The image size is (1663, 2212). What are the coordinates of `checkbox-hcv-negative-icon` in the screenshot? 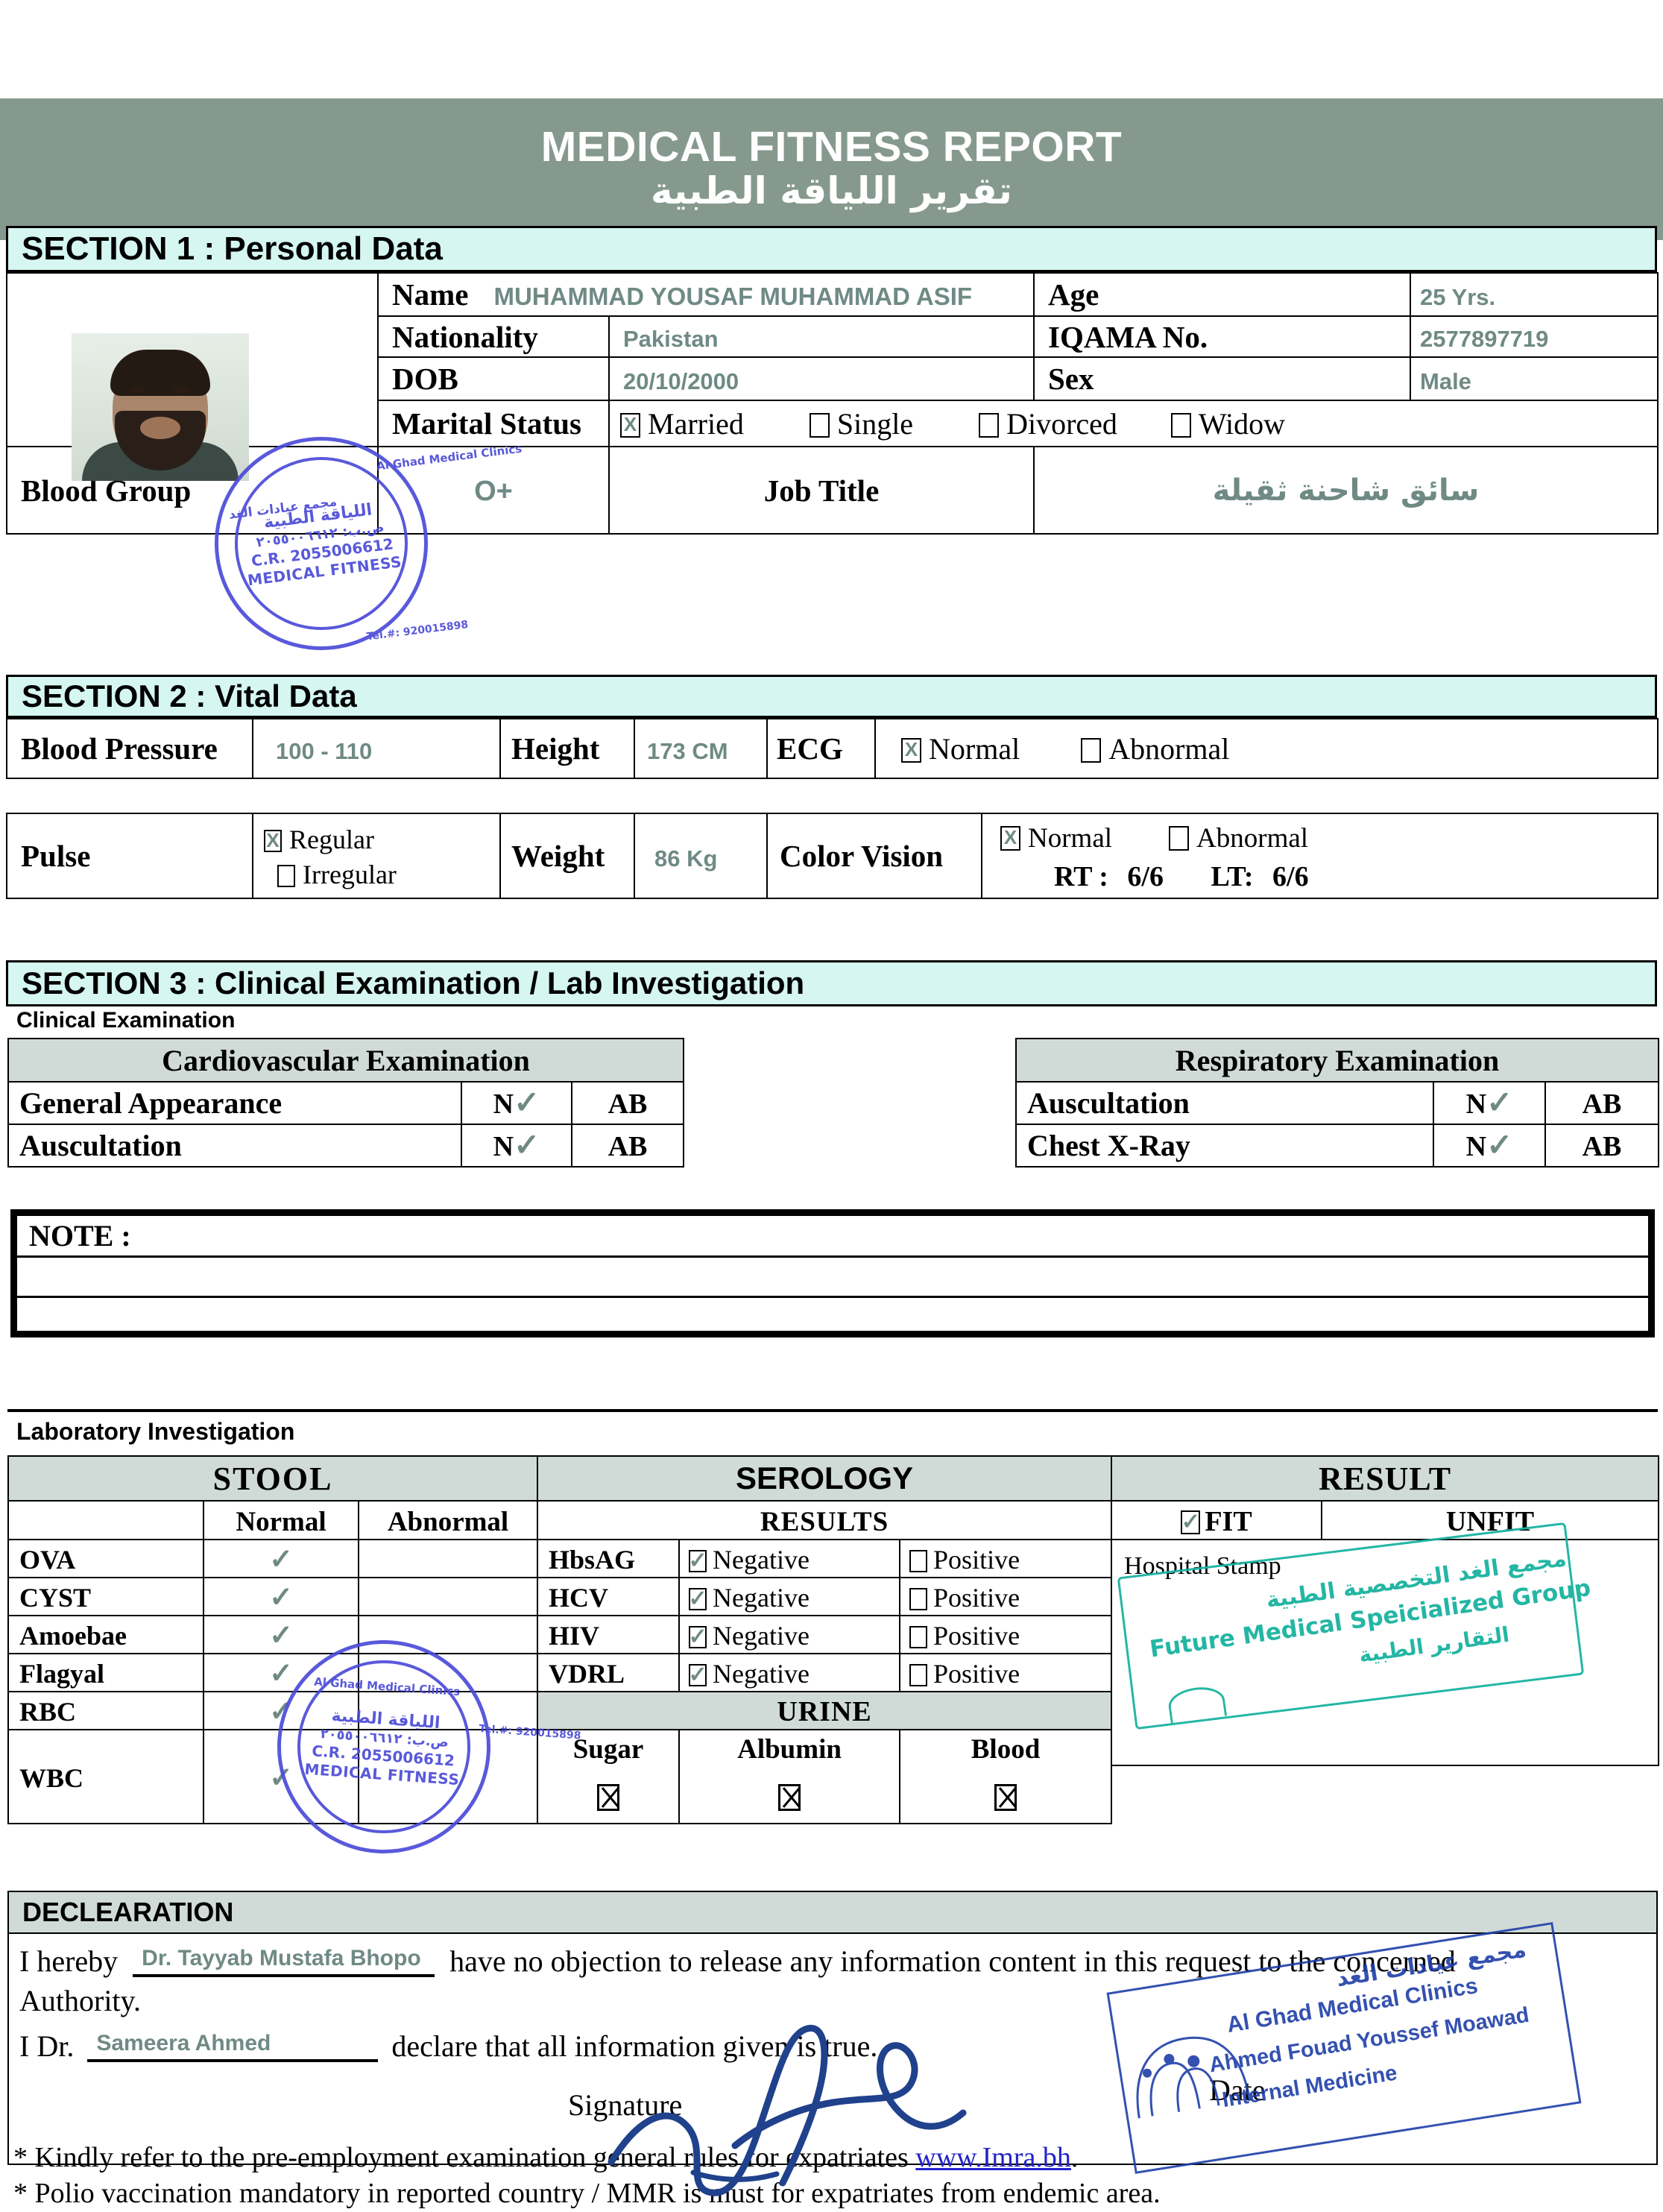 It's located at (698, 1599).